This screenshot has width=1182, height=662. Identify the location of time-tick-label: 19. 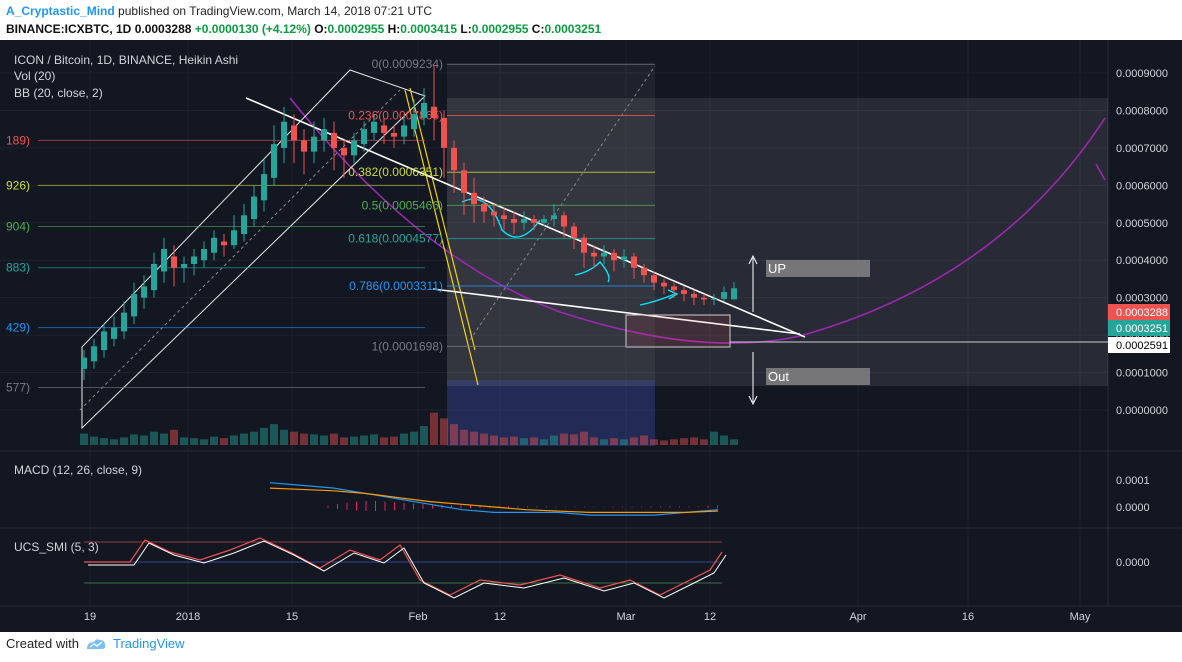
(90, 617).